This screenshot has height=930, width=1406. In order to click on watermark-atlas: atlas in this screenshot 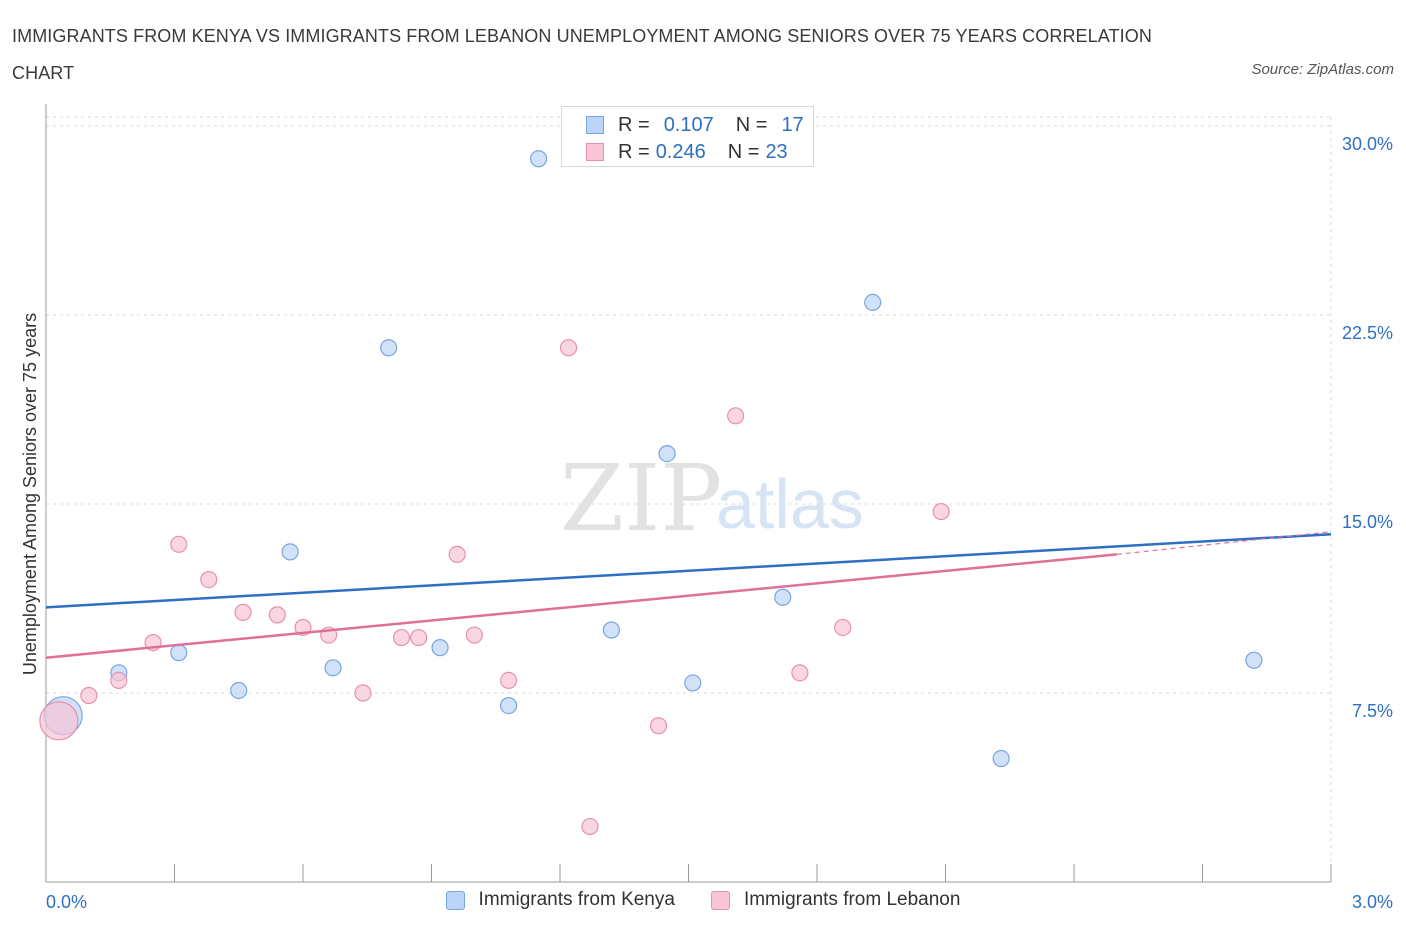, I will do `click(790, 504)`.